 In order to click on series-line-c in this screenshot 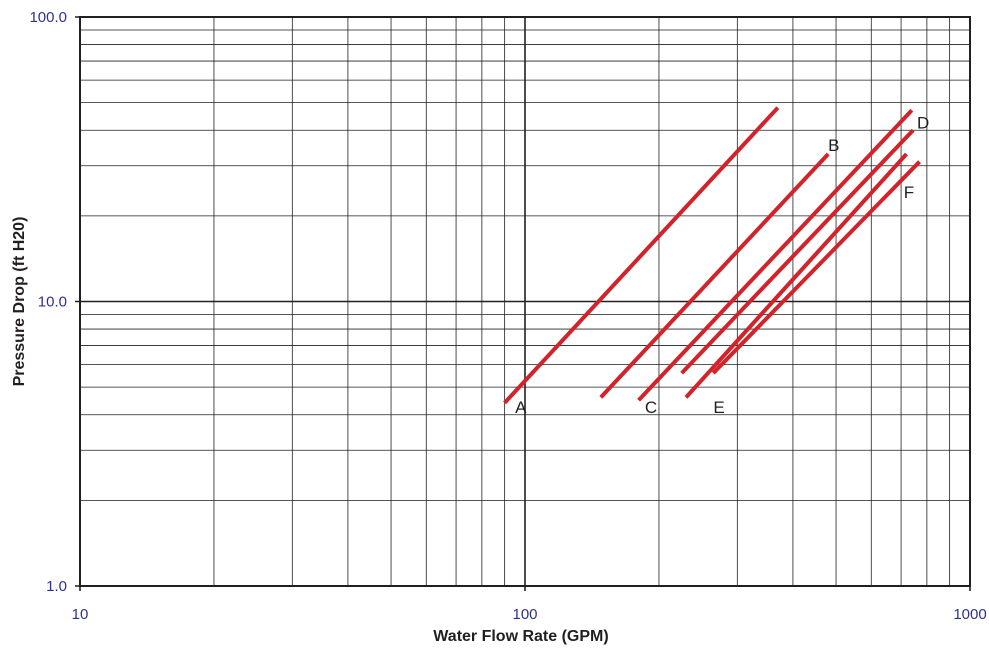, I will do `click(775, 255)`.